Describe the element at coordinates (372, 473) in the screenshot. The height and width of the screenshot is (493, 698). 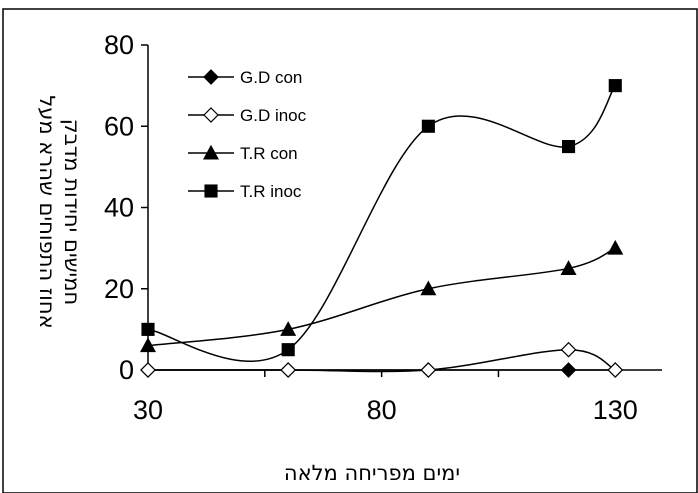
I see `x-axis-title: ימים מפריחה מלאה` at that location.